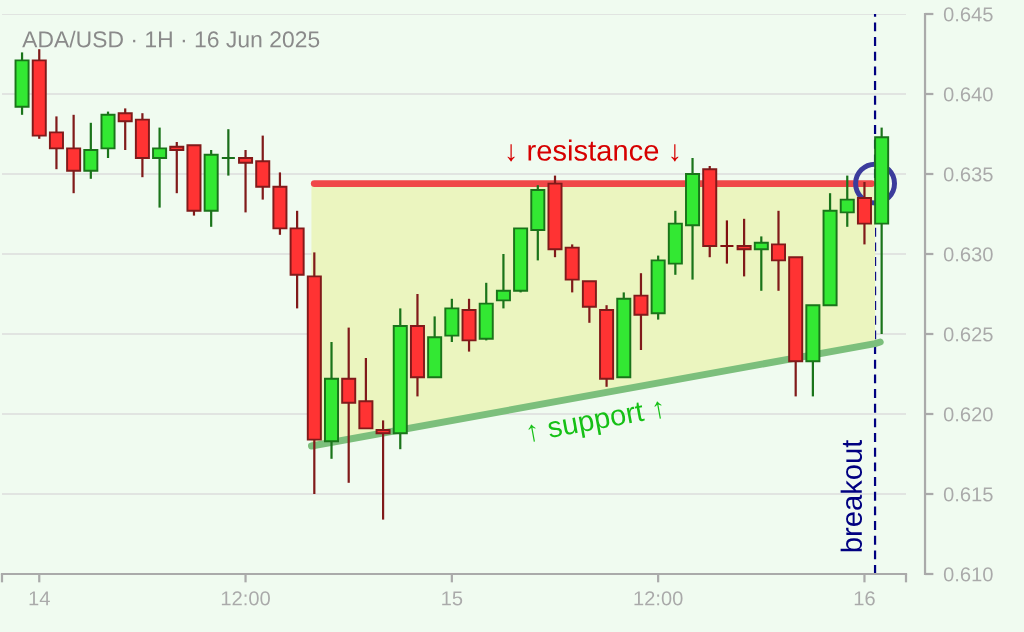 Image resolution: width=1024 pixels, height=632 pixels. What do you see at coordinates (851, 495) in the screenshot?
I see `ref-line-label: breakout` at bounding box center [851, 495].